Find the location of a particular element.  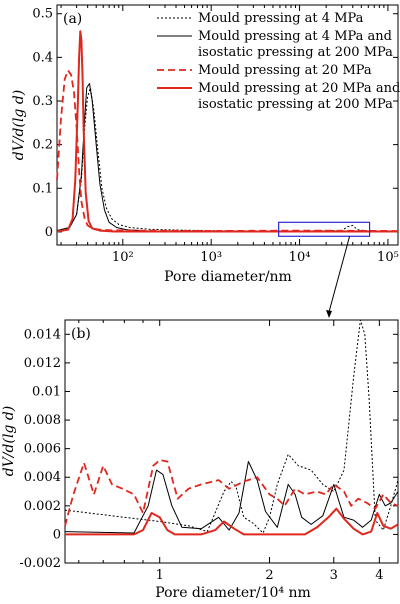

y-tick-label: 0.1 is located at coordinates (42, 188).